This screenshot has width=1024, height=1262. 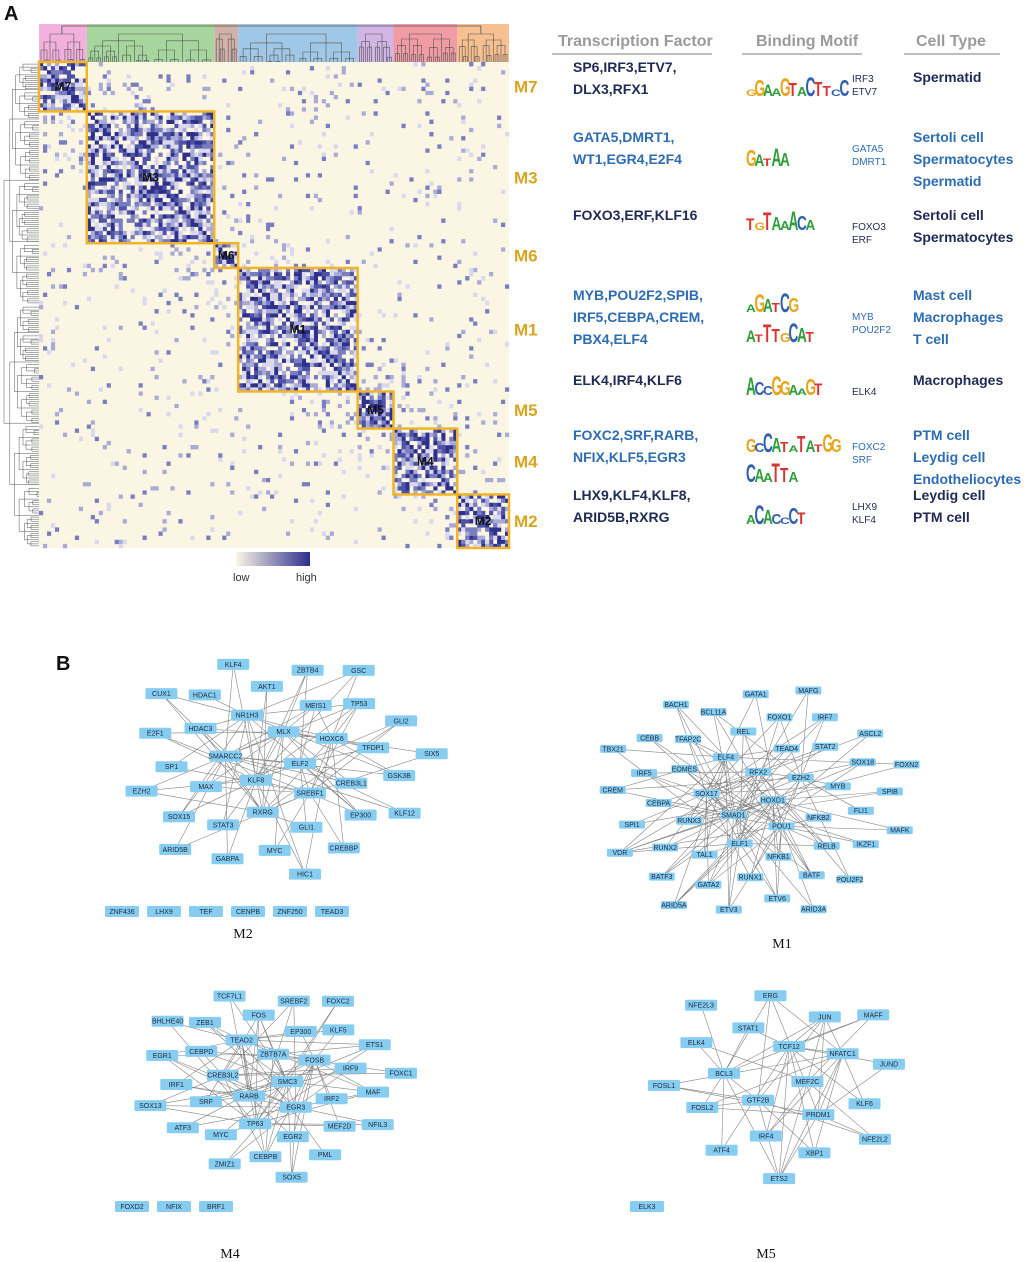 I want to click on network-node: ELF1, so click(x=739, y=843).